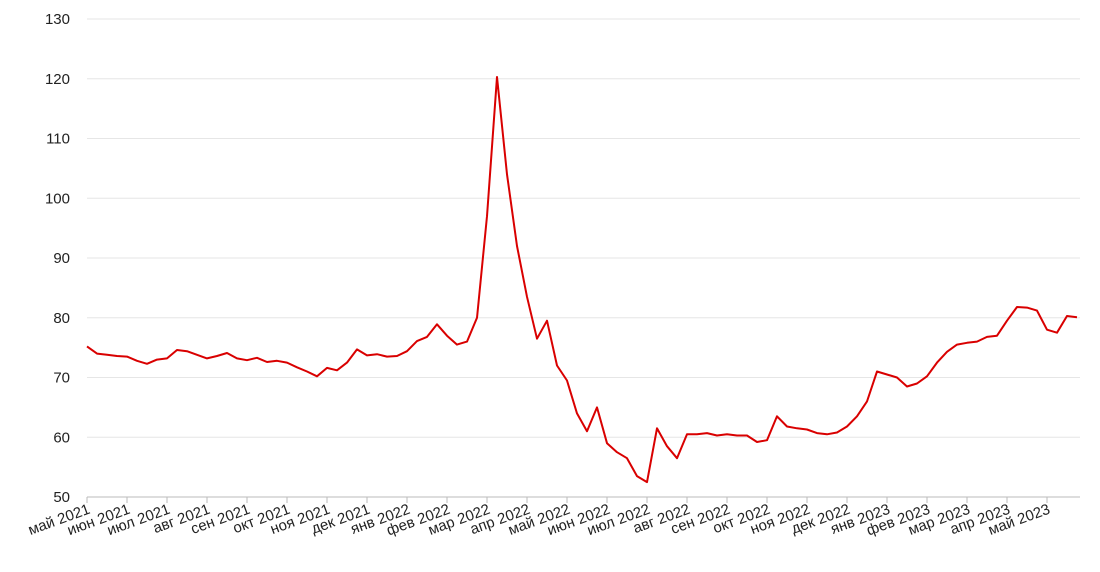 This screenshot has width=1100, height=572. I want to click on y-tick-label: 60, so click(61, 437).